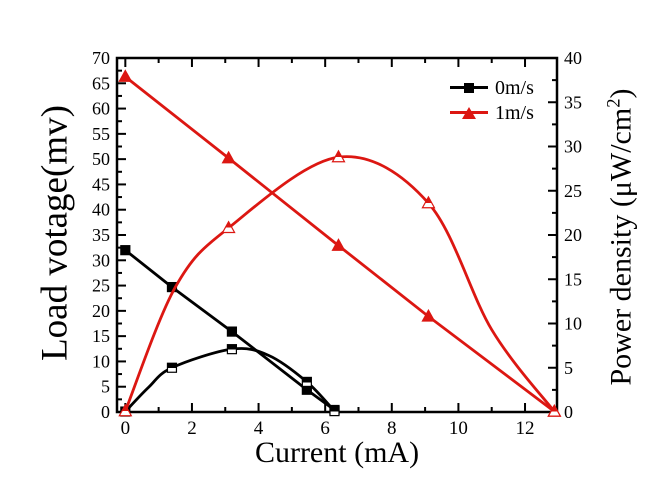 Image resolution: width=654 pixels, height=500 pixels. Describe the element at coordinates (573, 58) in the screenshot. I see `y-right-tick-label: 40` at that location.